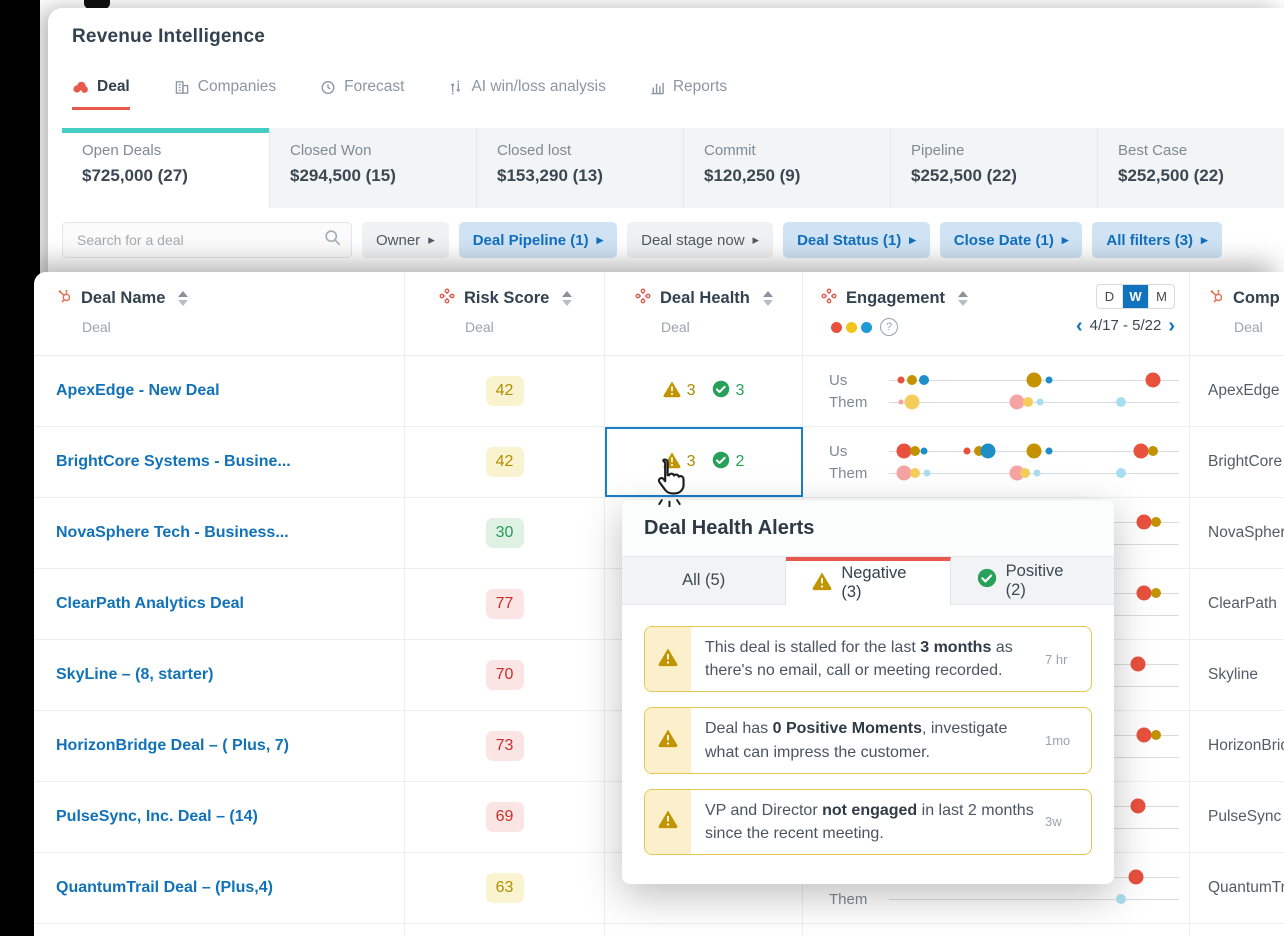 Image resolution: width=1284 pixels, height=936 pixels. I want to click on warning-icon, so click(668, 740).